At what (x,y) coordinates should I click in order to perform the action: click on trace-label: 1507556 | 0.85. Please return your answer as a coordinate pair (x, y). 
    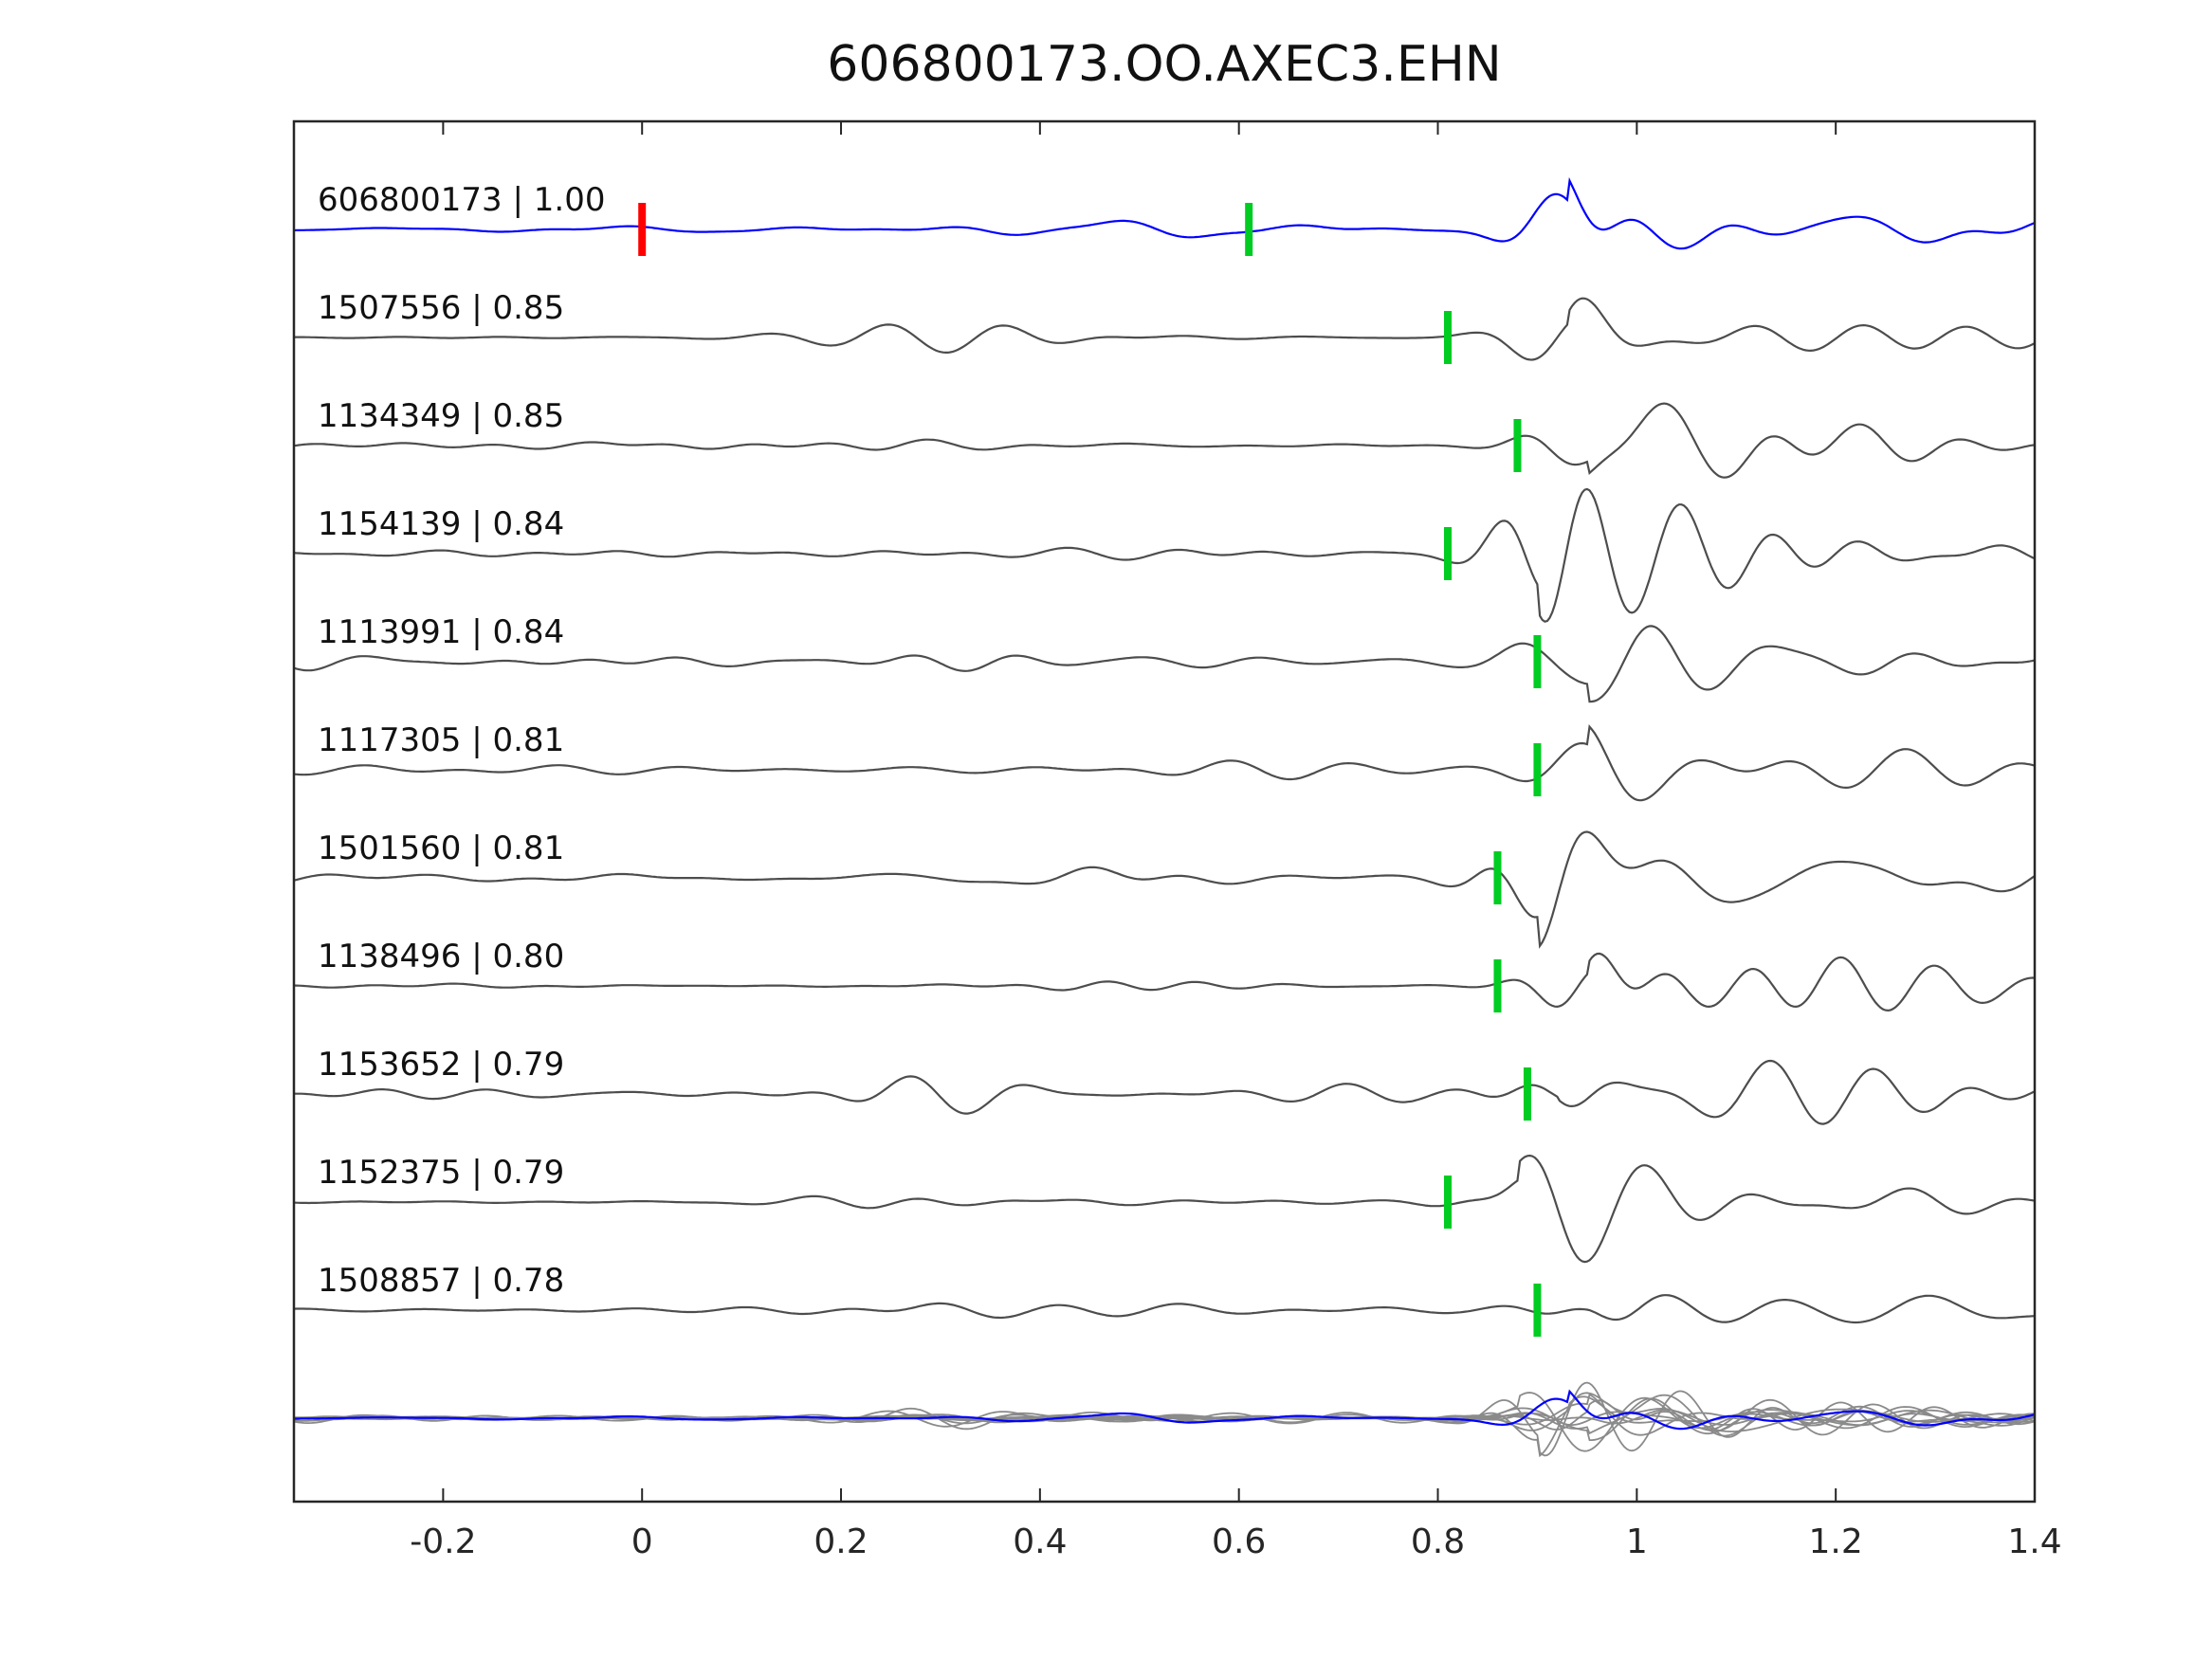
    Looking at the image, I should click on (441, 308).